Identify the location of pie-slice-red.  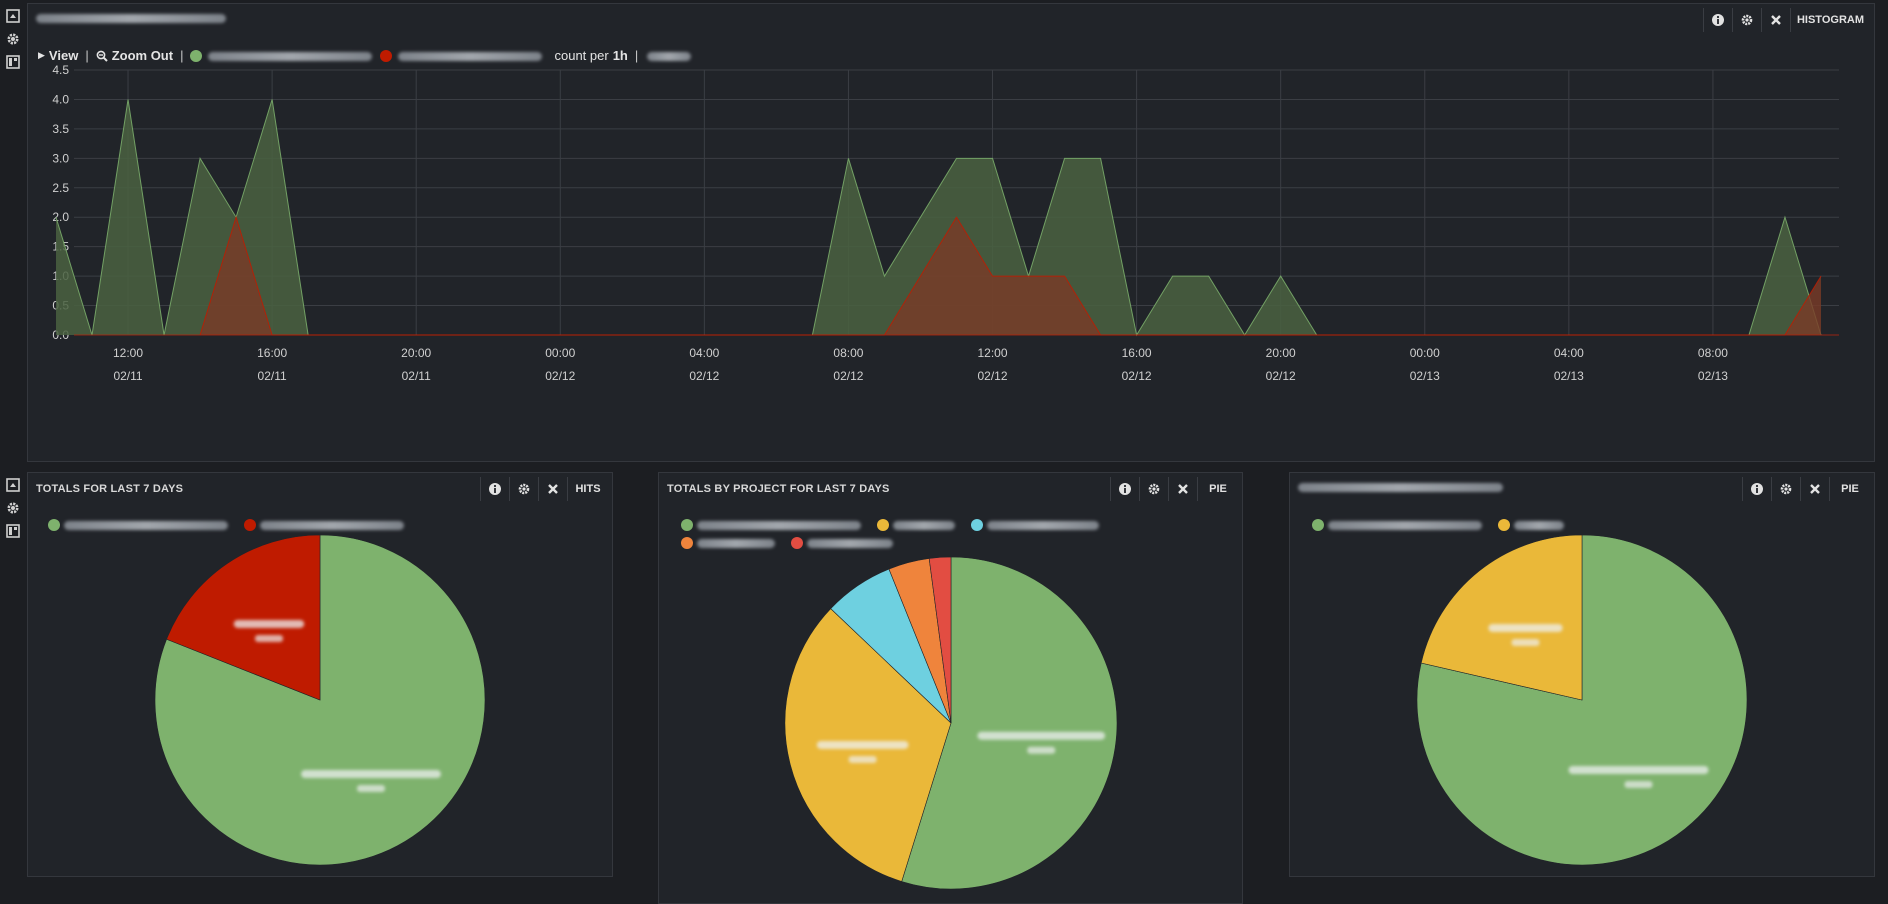
(243, 618).